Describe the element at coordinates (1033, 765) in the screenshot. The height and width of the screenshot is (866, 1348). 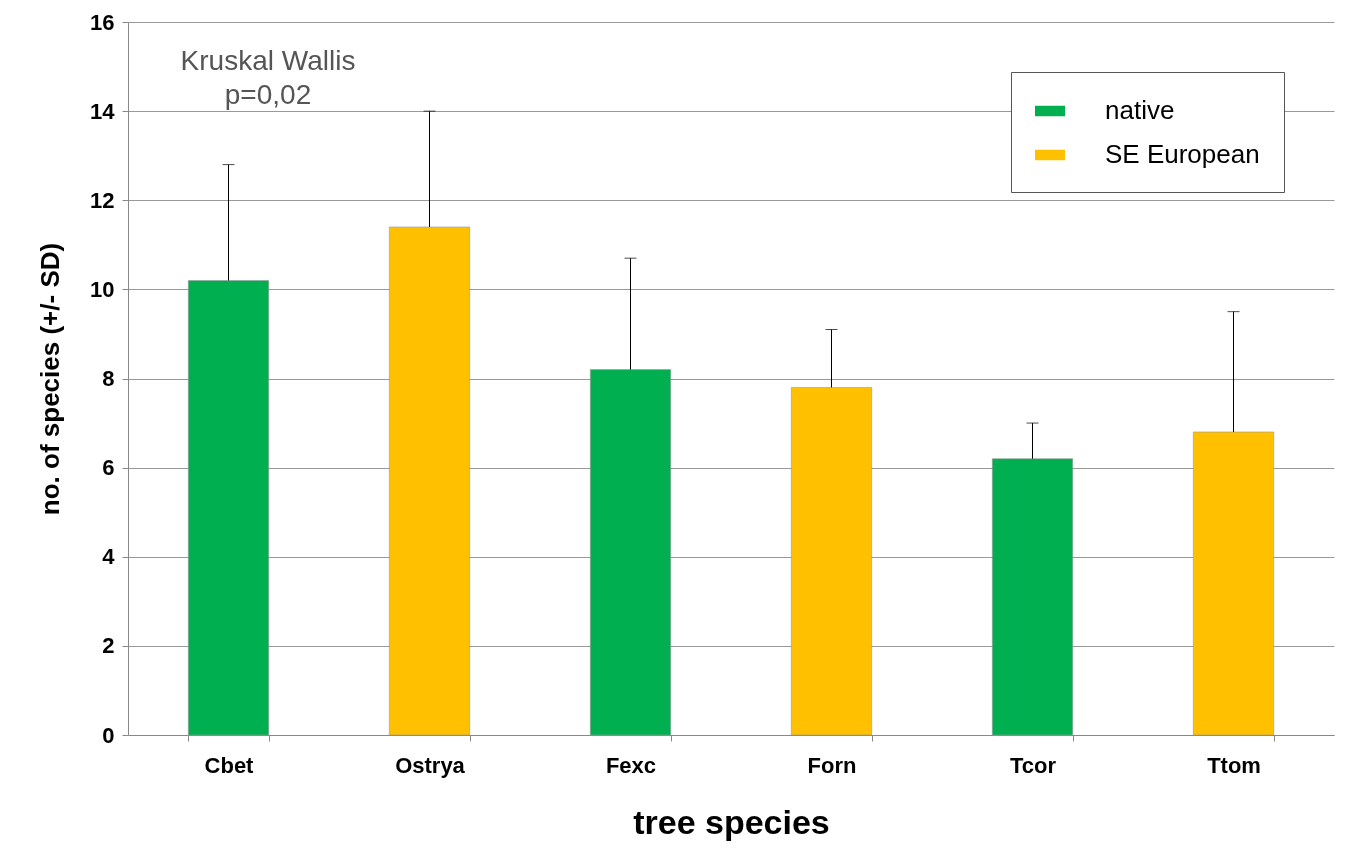
I see `x-tick-label: Tcor` at that location.